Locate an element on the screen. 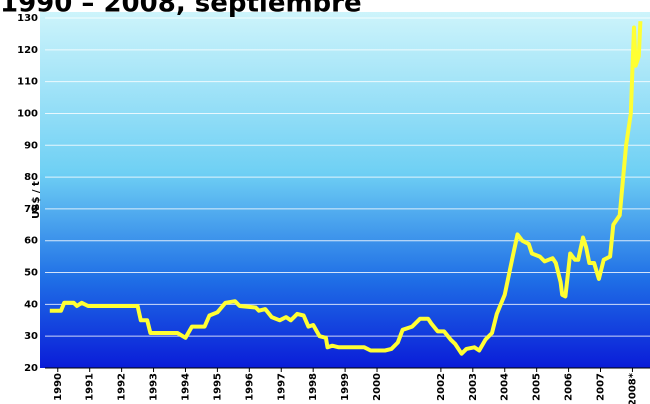 The width and height of the screenshot is (650, 404). x-tick-label: 1993 is located at coordinates (154, 387).